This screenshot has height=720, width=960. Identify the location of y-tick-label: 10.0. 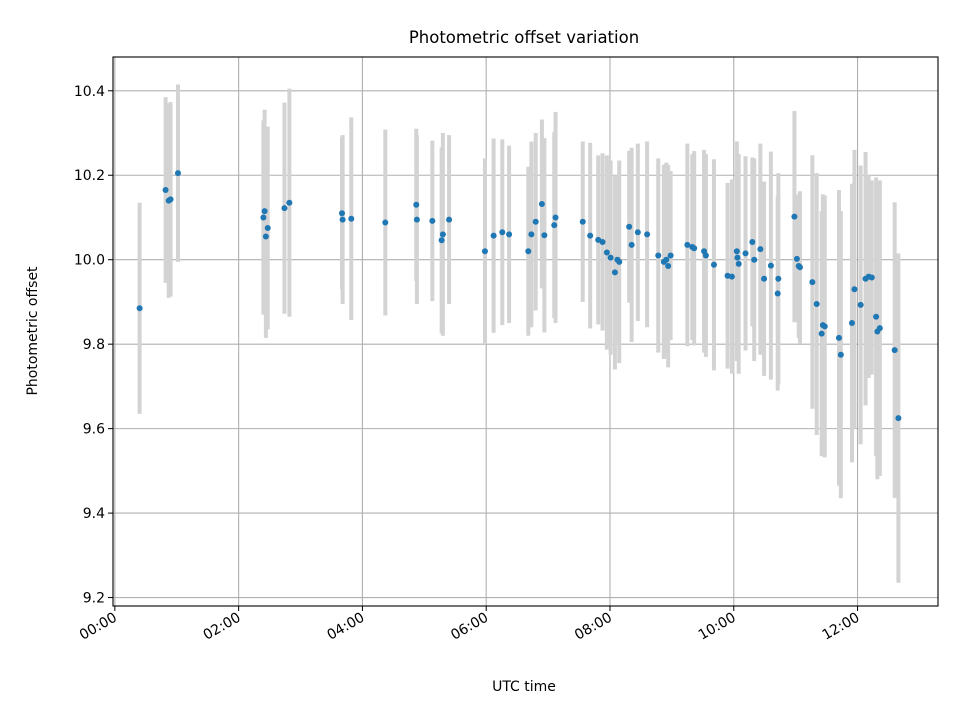
(89, 261).